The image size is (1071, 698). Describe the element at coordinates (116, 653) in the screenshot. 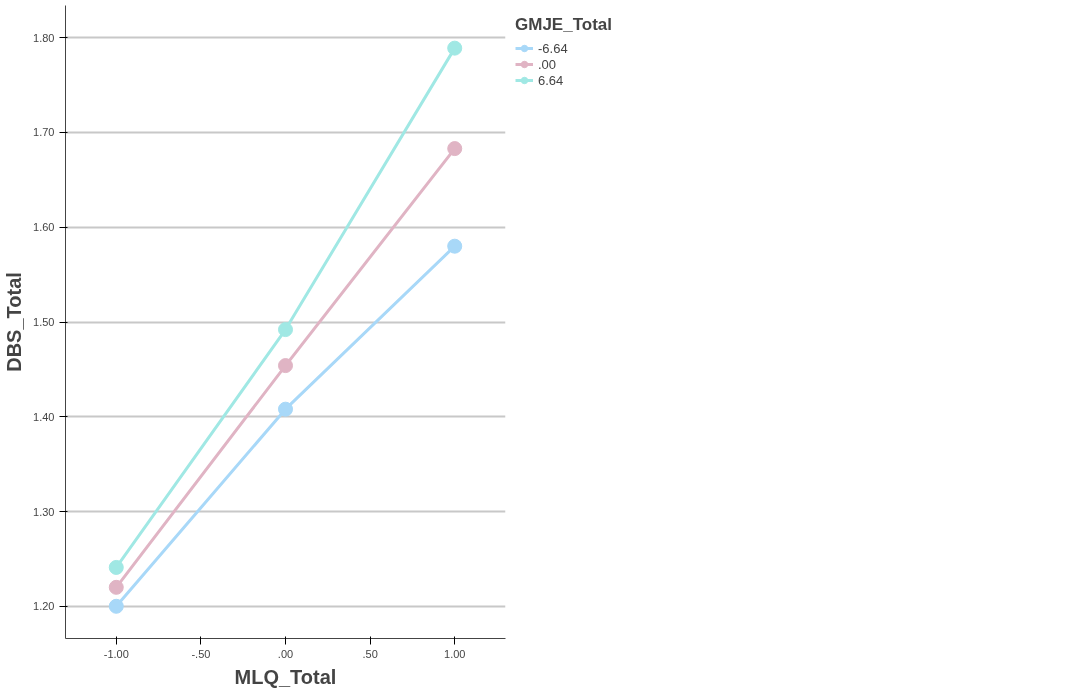

I see `x-tick-label: -1.00` at that location.